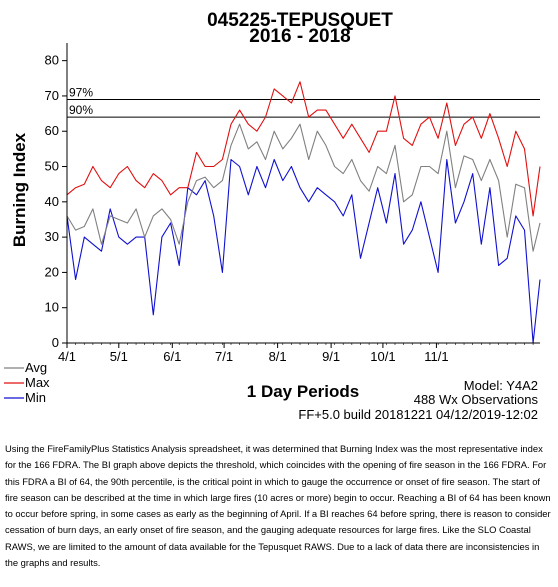  I want to click on legend-avg: Avg, so click(36, 367).